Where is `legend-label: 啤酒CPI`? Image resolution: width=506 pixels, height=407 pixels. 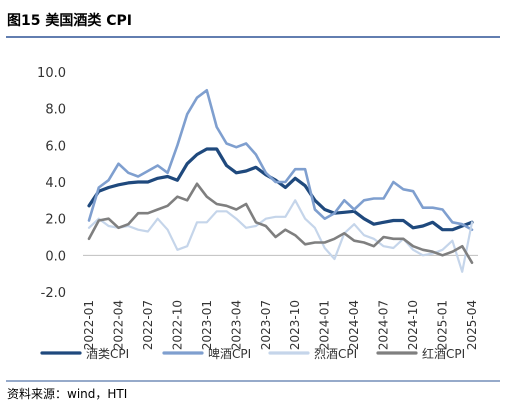
legend-label: 啤酒CPI is located at coordinates (229, 353).